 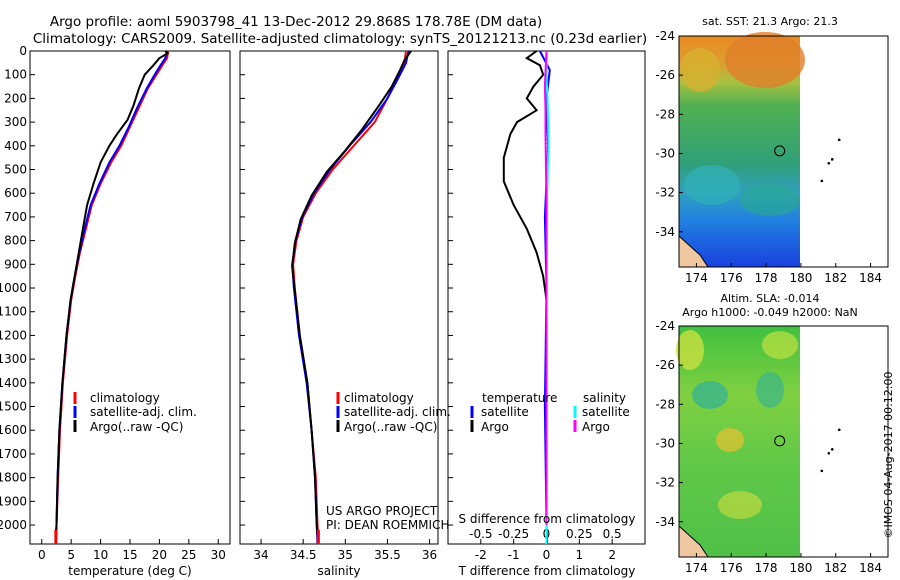 What do you see at coordinates (807, 450) in the screenshot?
I see `sla-map-markers` at bounding box center [807, 450].